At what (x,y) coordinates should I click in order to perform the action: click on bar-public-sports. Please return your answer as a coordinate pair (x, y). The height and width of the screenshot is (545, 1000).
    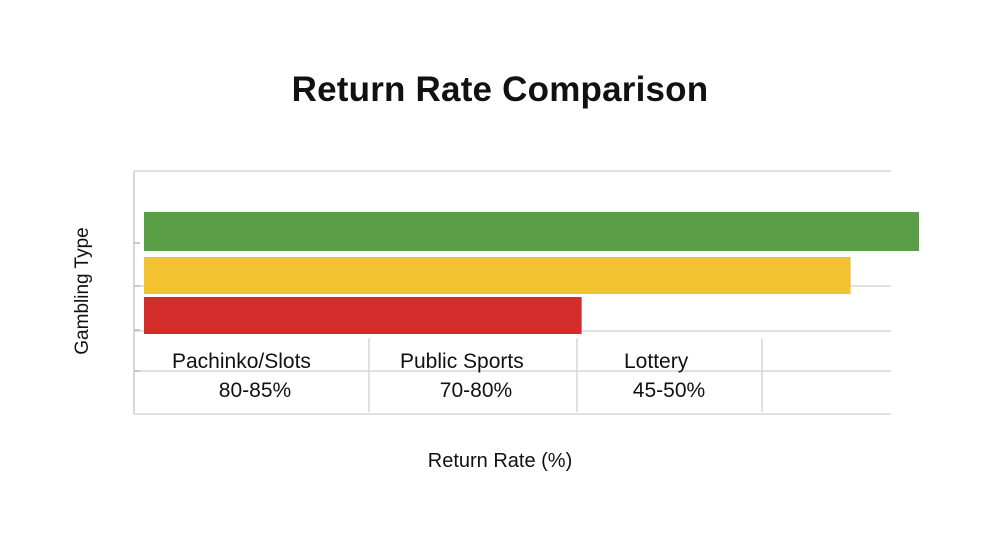
    Looking at the image, I should click on (497, 275).